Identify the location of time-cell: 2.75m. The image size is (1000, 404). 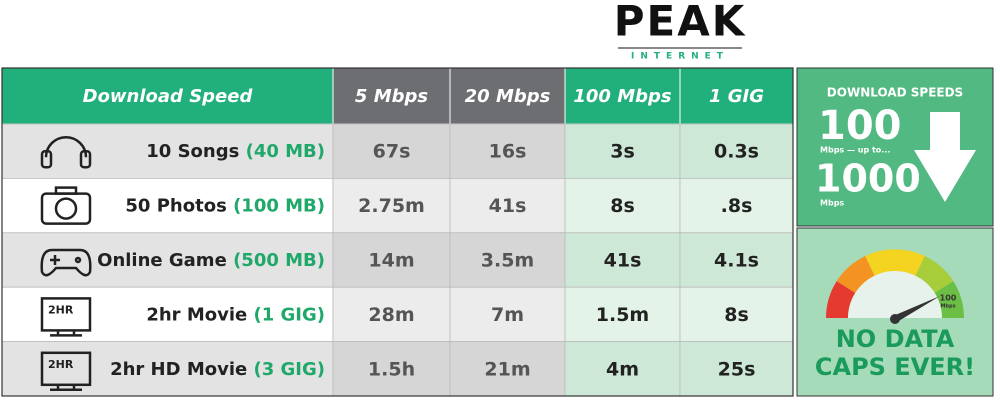
(391, 206).